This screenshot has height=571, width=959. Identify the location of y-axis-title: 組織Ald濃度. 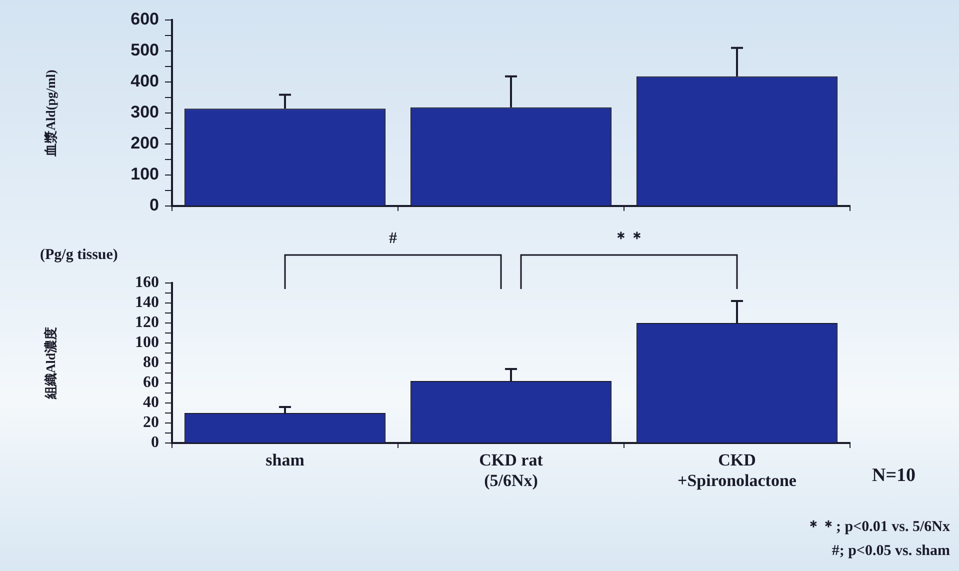
(50, 363).